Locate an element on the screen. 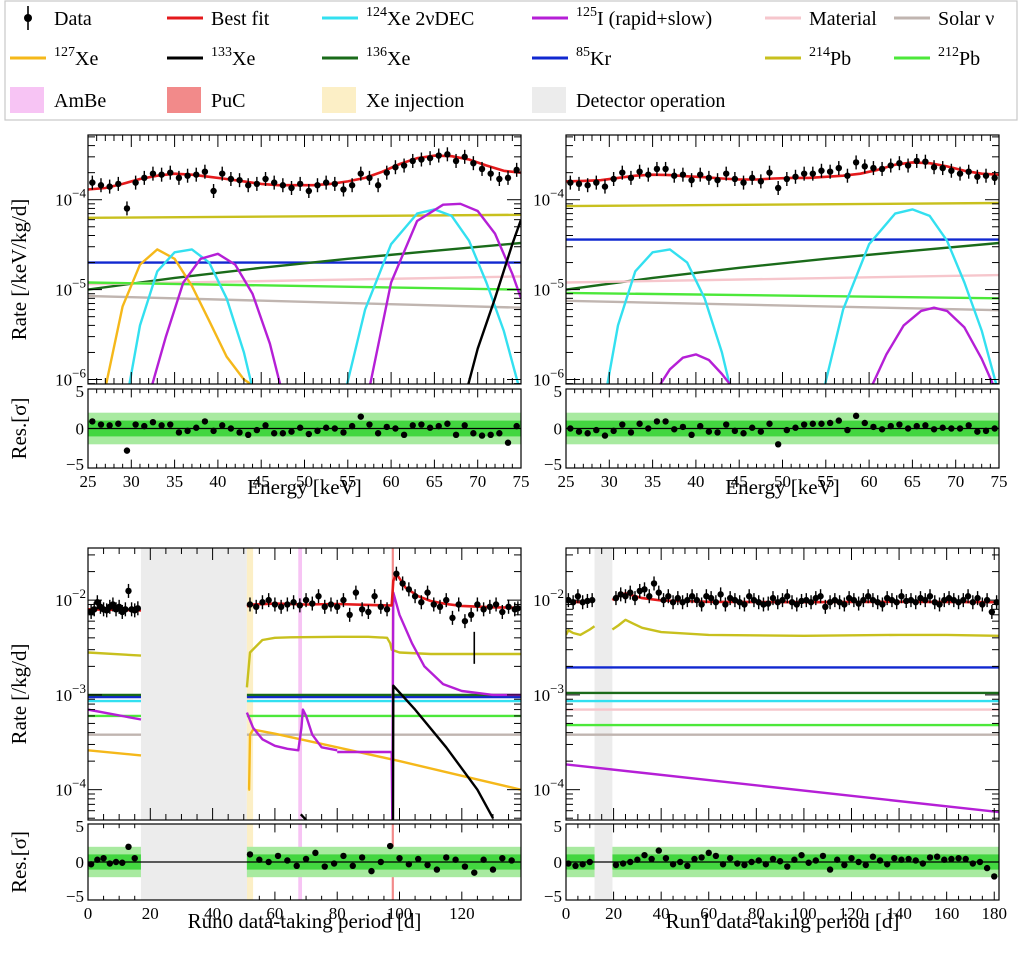 The width and height of the screenshot is (1021, 956). shaded-band is located at coordinates (193, 684).